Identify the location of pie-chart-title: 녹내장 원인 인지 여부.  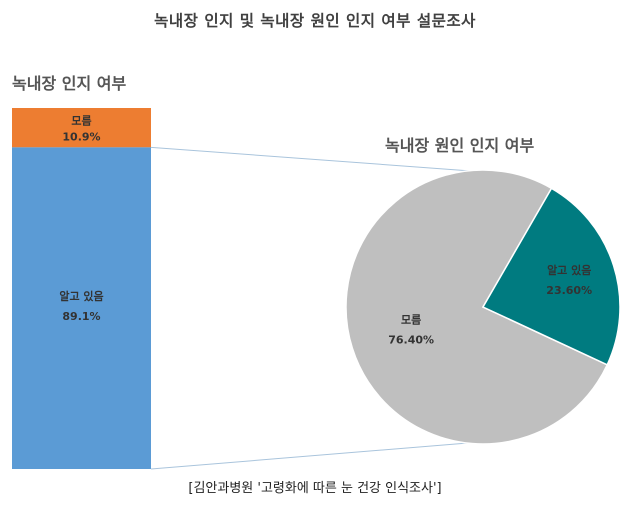
(460, 145).